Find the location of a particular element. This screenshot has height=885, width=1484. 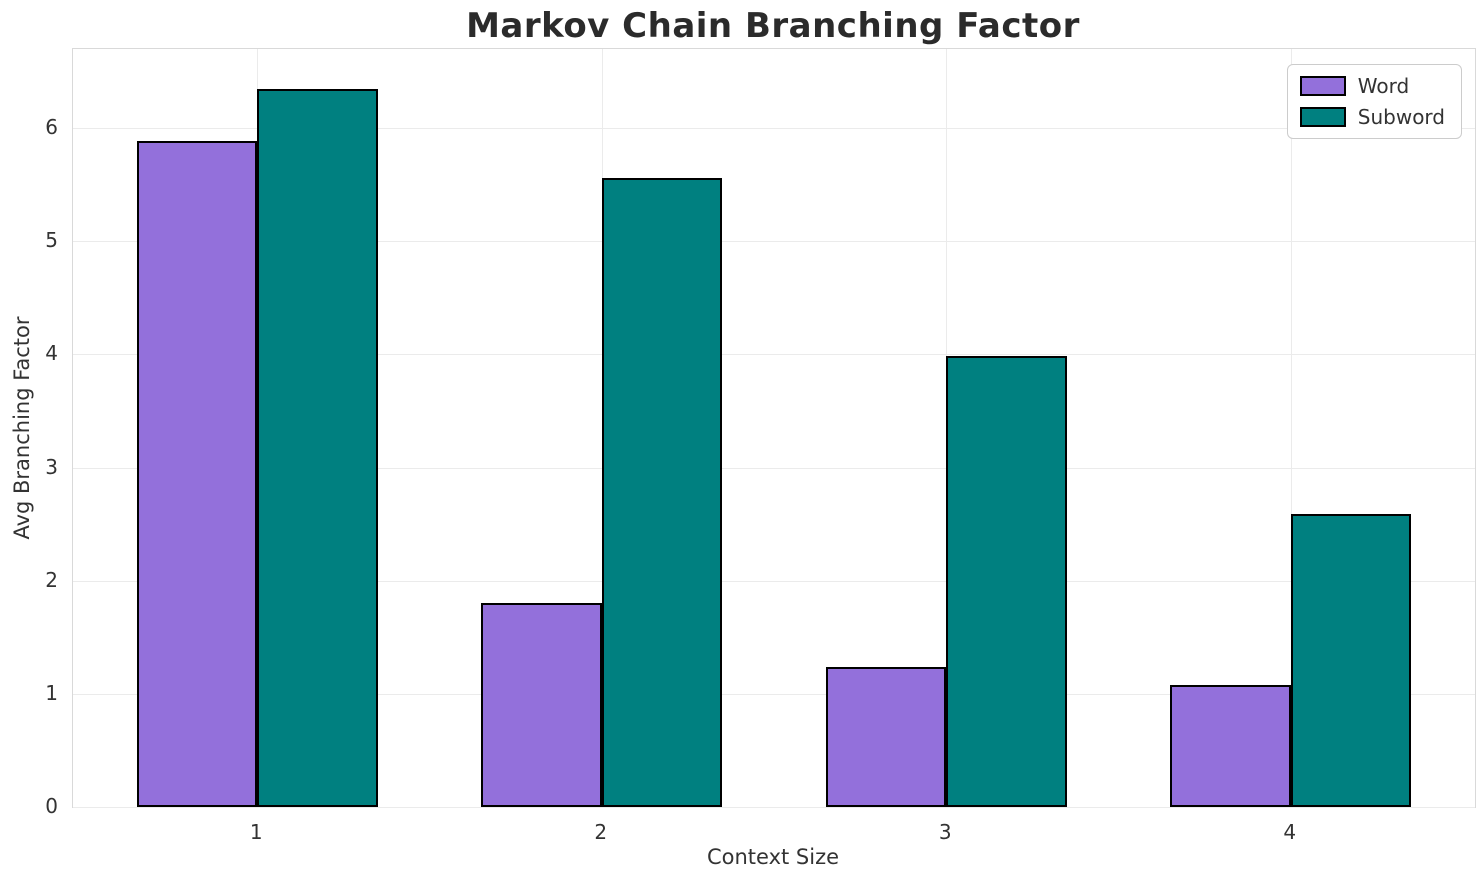

xtick-label-3: 3 is located at coordinates (945, 832).